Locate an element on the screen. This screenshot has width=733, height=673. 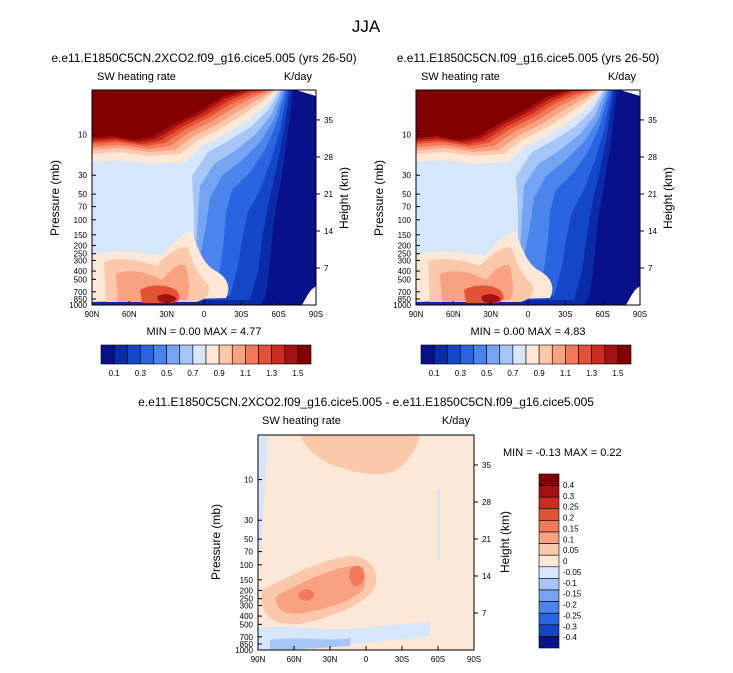
positive-peak-30n is located at coordinates (306, 595).